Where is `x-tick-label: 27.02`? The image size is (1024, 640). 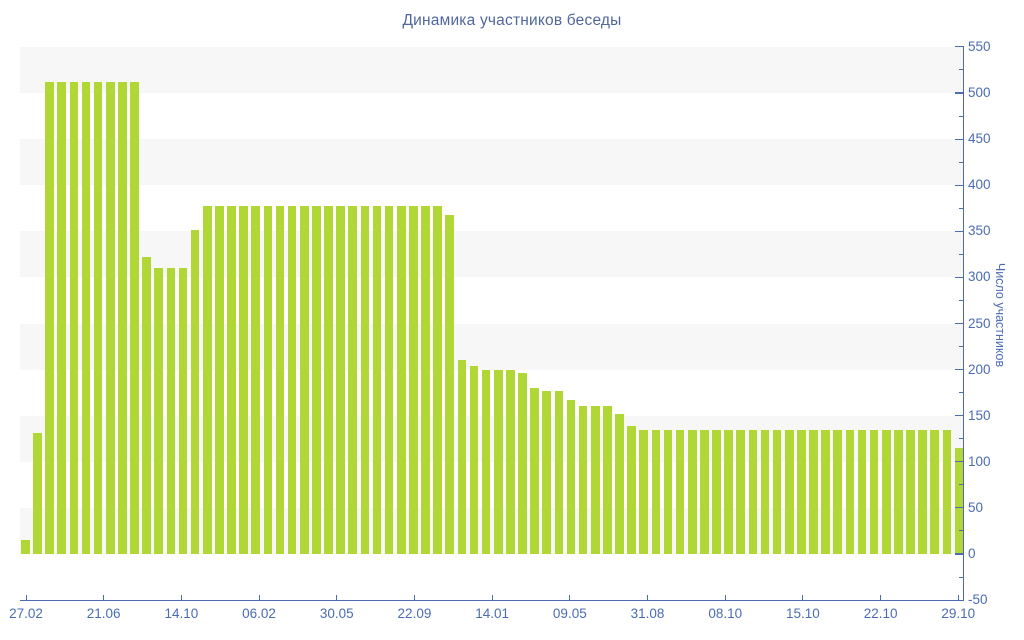 x-tick-label: 27.02 is located at coordinates (26, 613).